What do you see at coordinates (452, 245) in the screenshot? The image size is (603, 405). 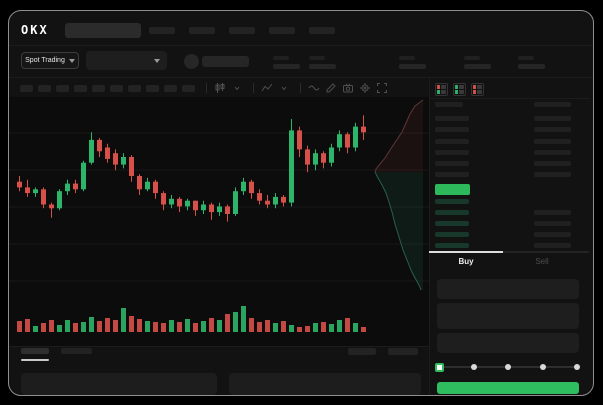 I see `bid-price-placeholder` at bounding box center [452, 245].